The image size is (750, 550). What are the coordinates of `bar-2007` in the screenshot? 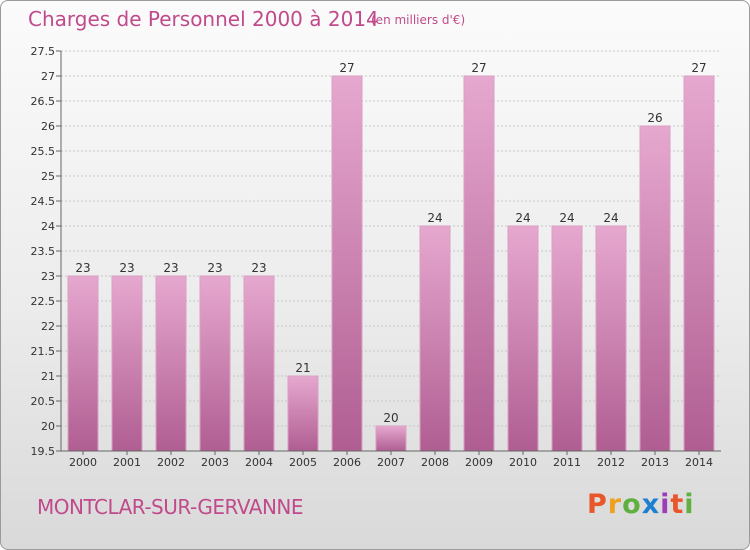 It's located at (391, 438).